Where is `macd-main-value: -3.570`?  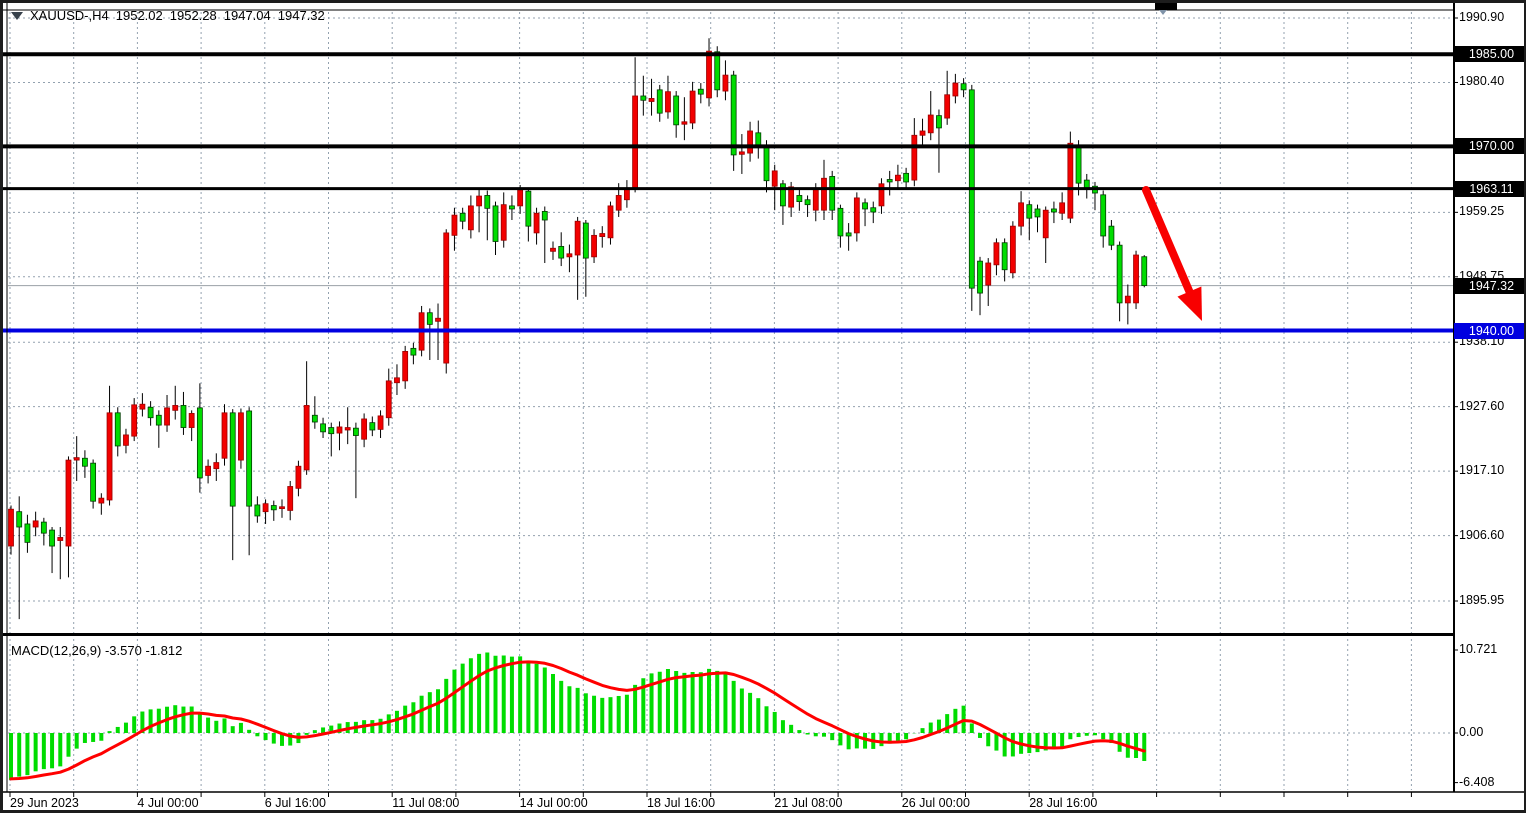 macd-main-value: -3.570 is located at coordinates (123, 650).